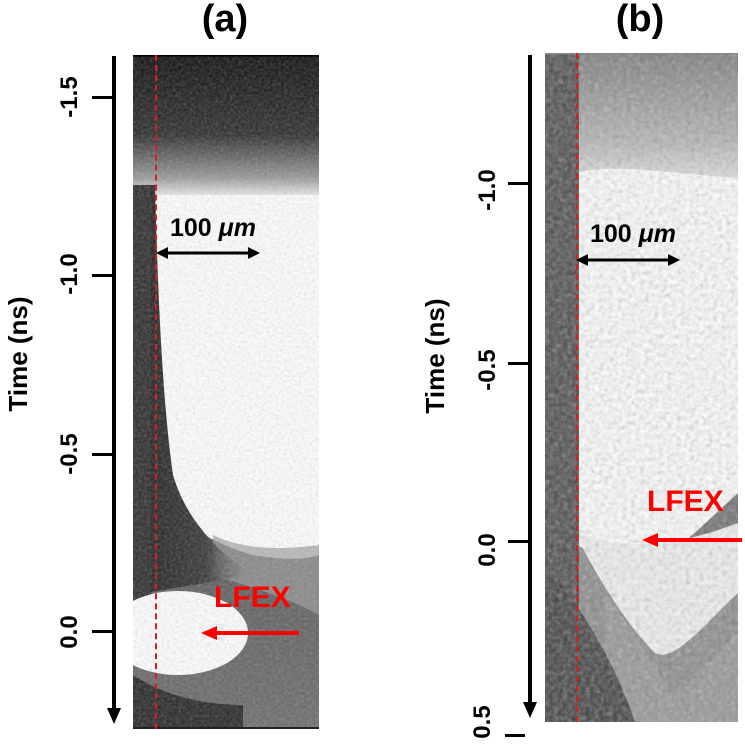 The image size is (745, 752). I want to click on panel-a-reference-line, so click(156, 392).